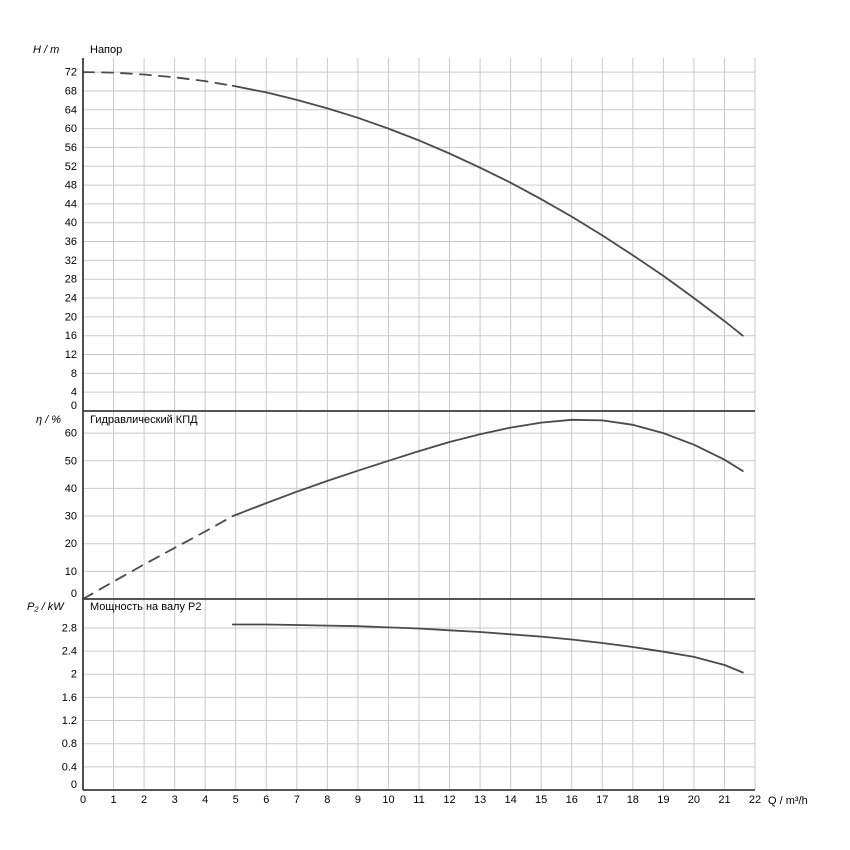  I want to click on x-tick-label: 6, so click(266, 800).